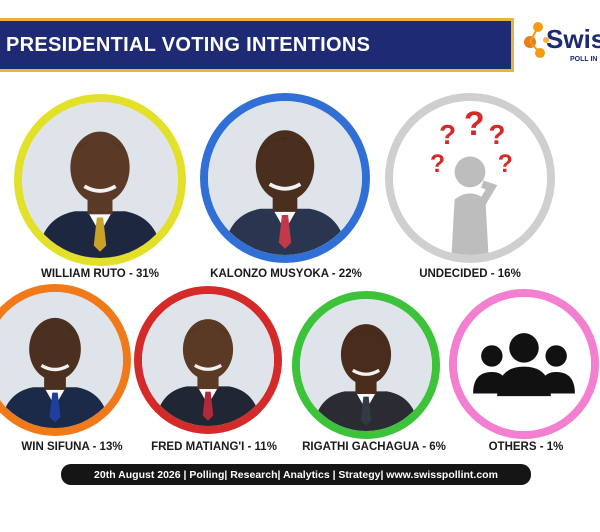  What do you see at coordinates (286, 274) in the screenshot?
I see `candidate-label-kalonzo-musyoka: KALONZO MUSYOKA - 22%` at bounding box center [286, 274].